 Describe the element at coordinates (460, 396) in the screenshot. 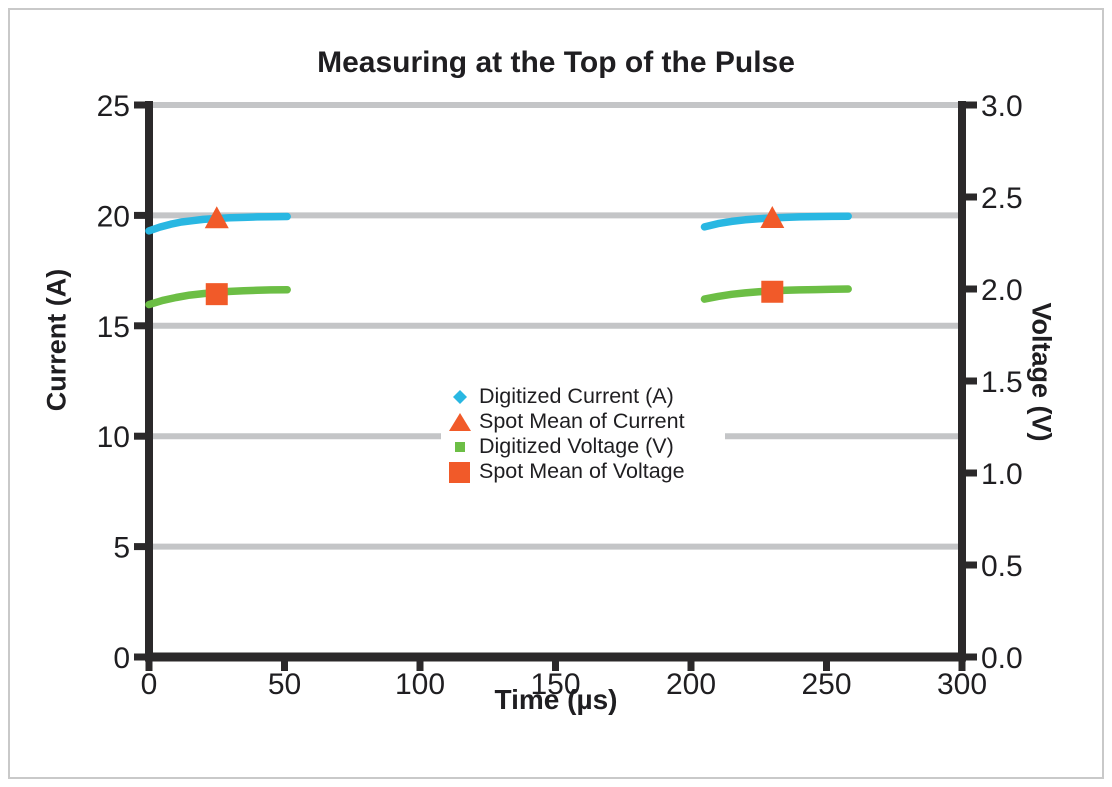

I see `legend-diamond-icon` at that location.